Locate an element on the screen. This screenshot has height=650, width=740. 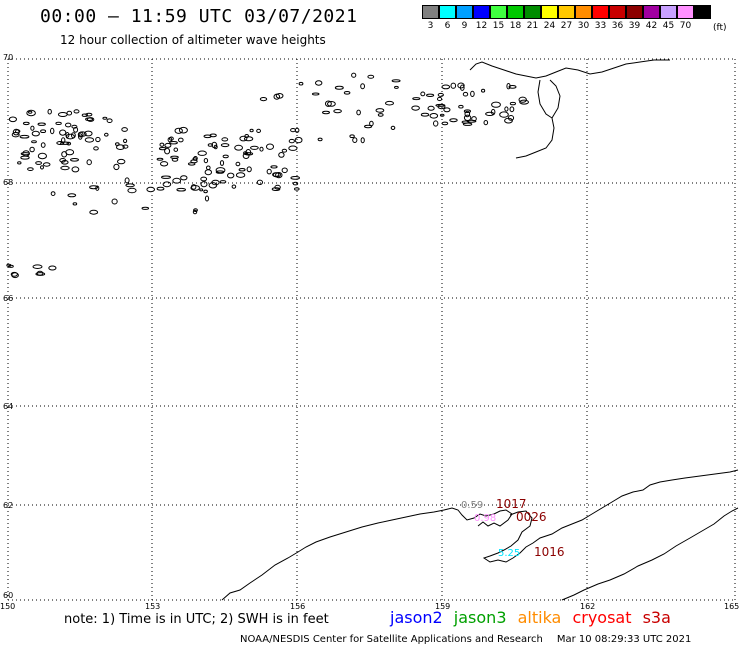
wave-height-label: 0.59 is located at coordinates (472, 505).